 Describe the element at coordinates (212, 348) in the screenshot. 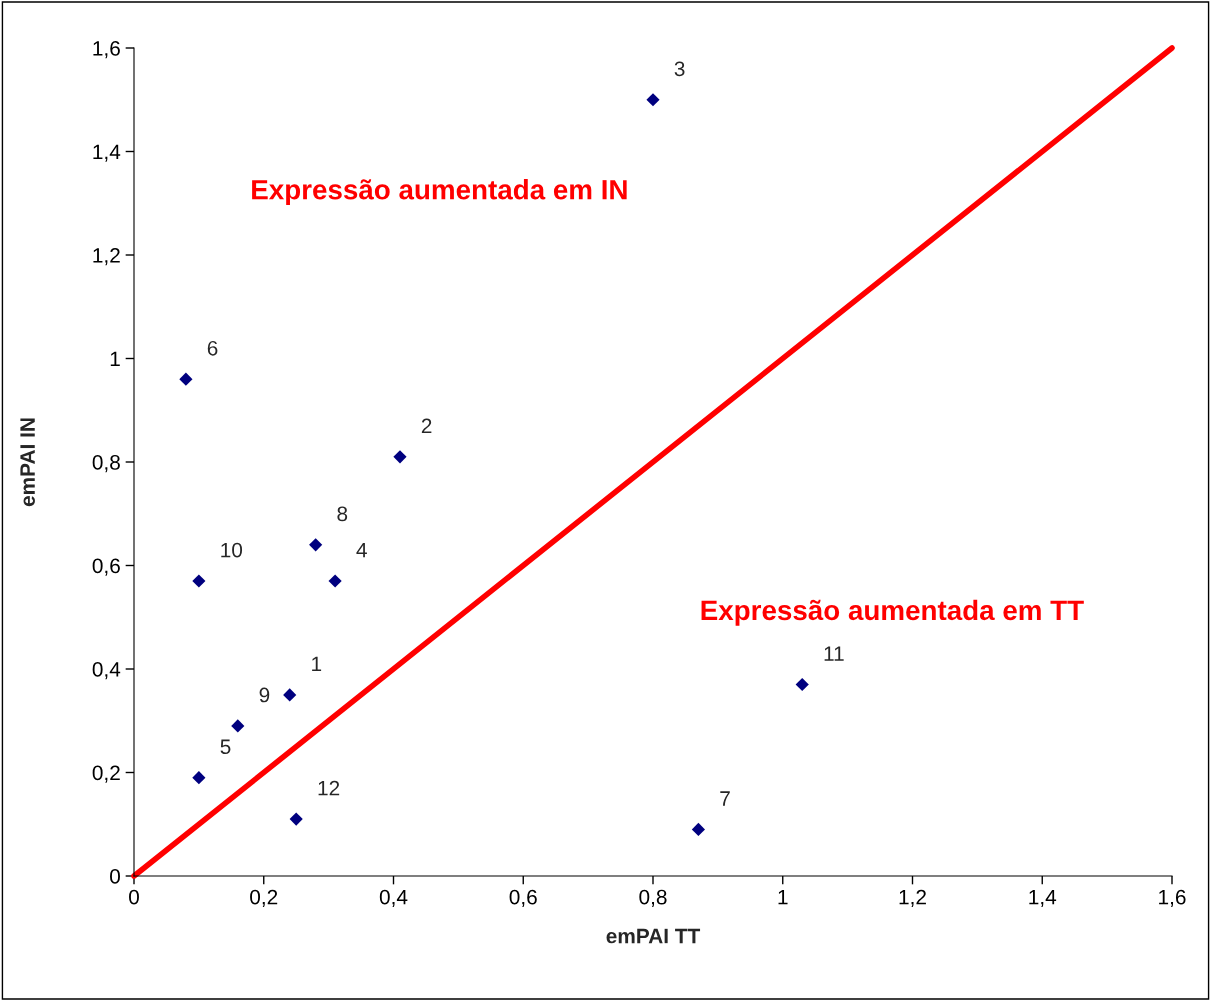

I see `annotation: 6` at that location.